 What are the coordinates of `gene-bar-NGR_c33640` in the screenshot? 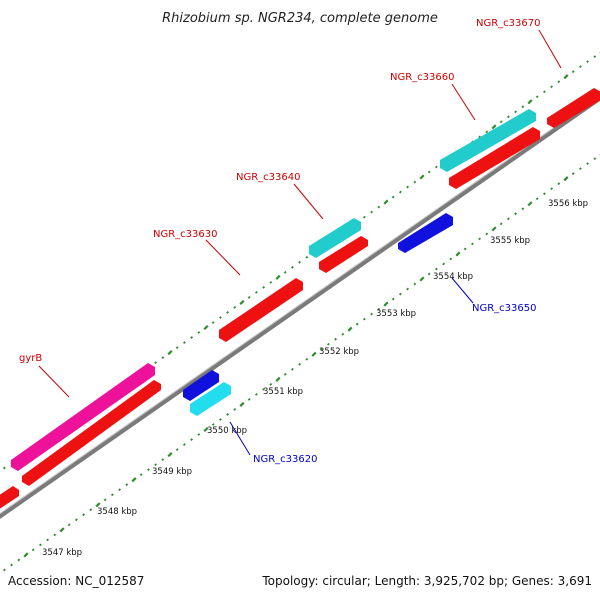 It's located at (335, 238).